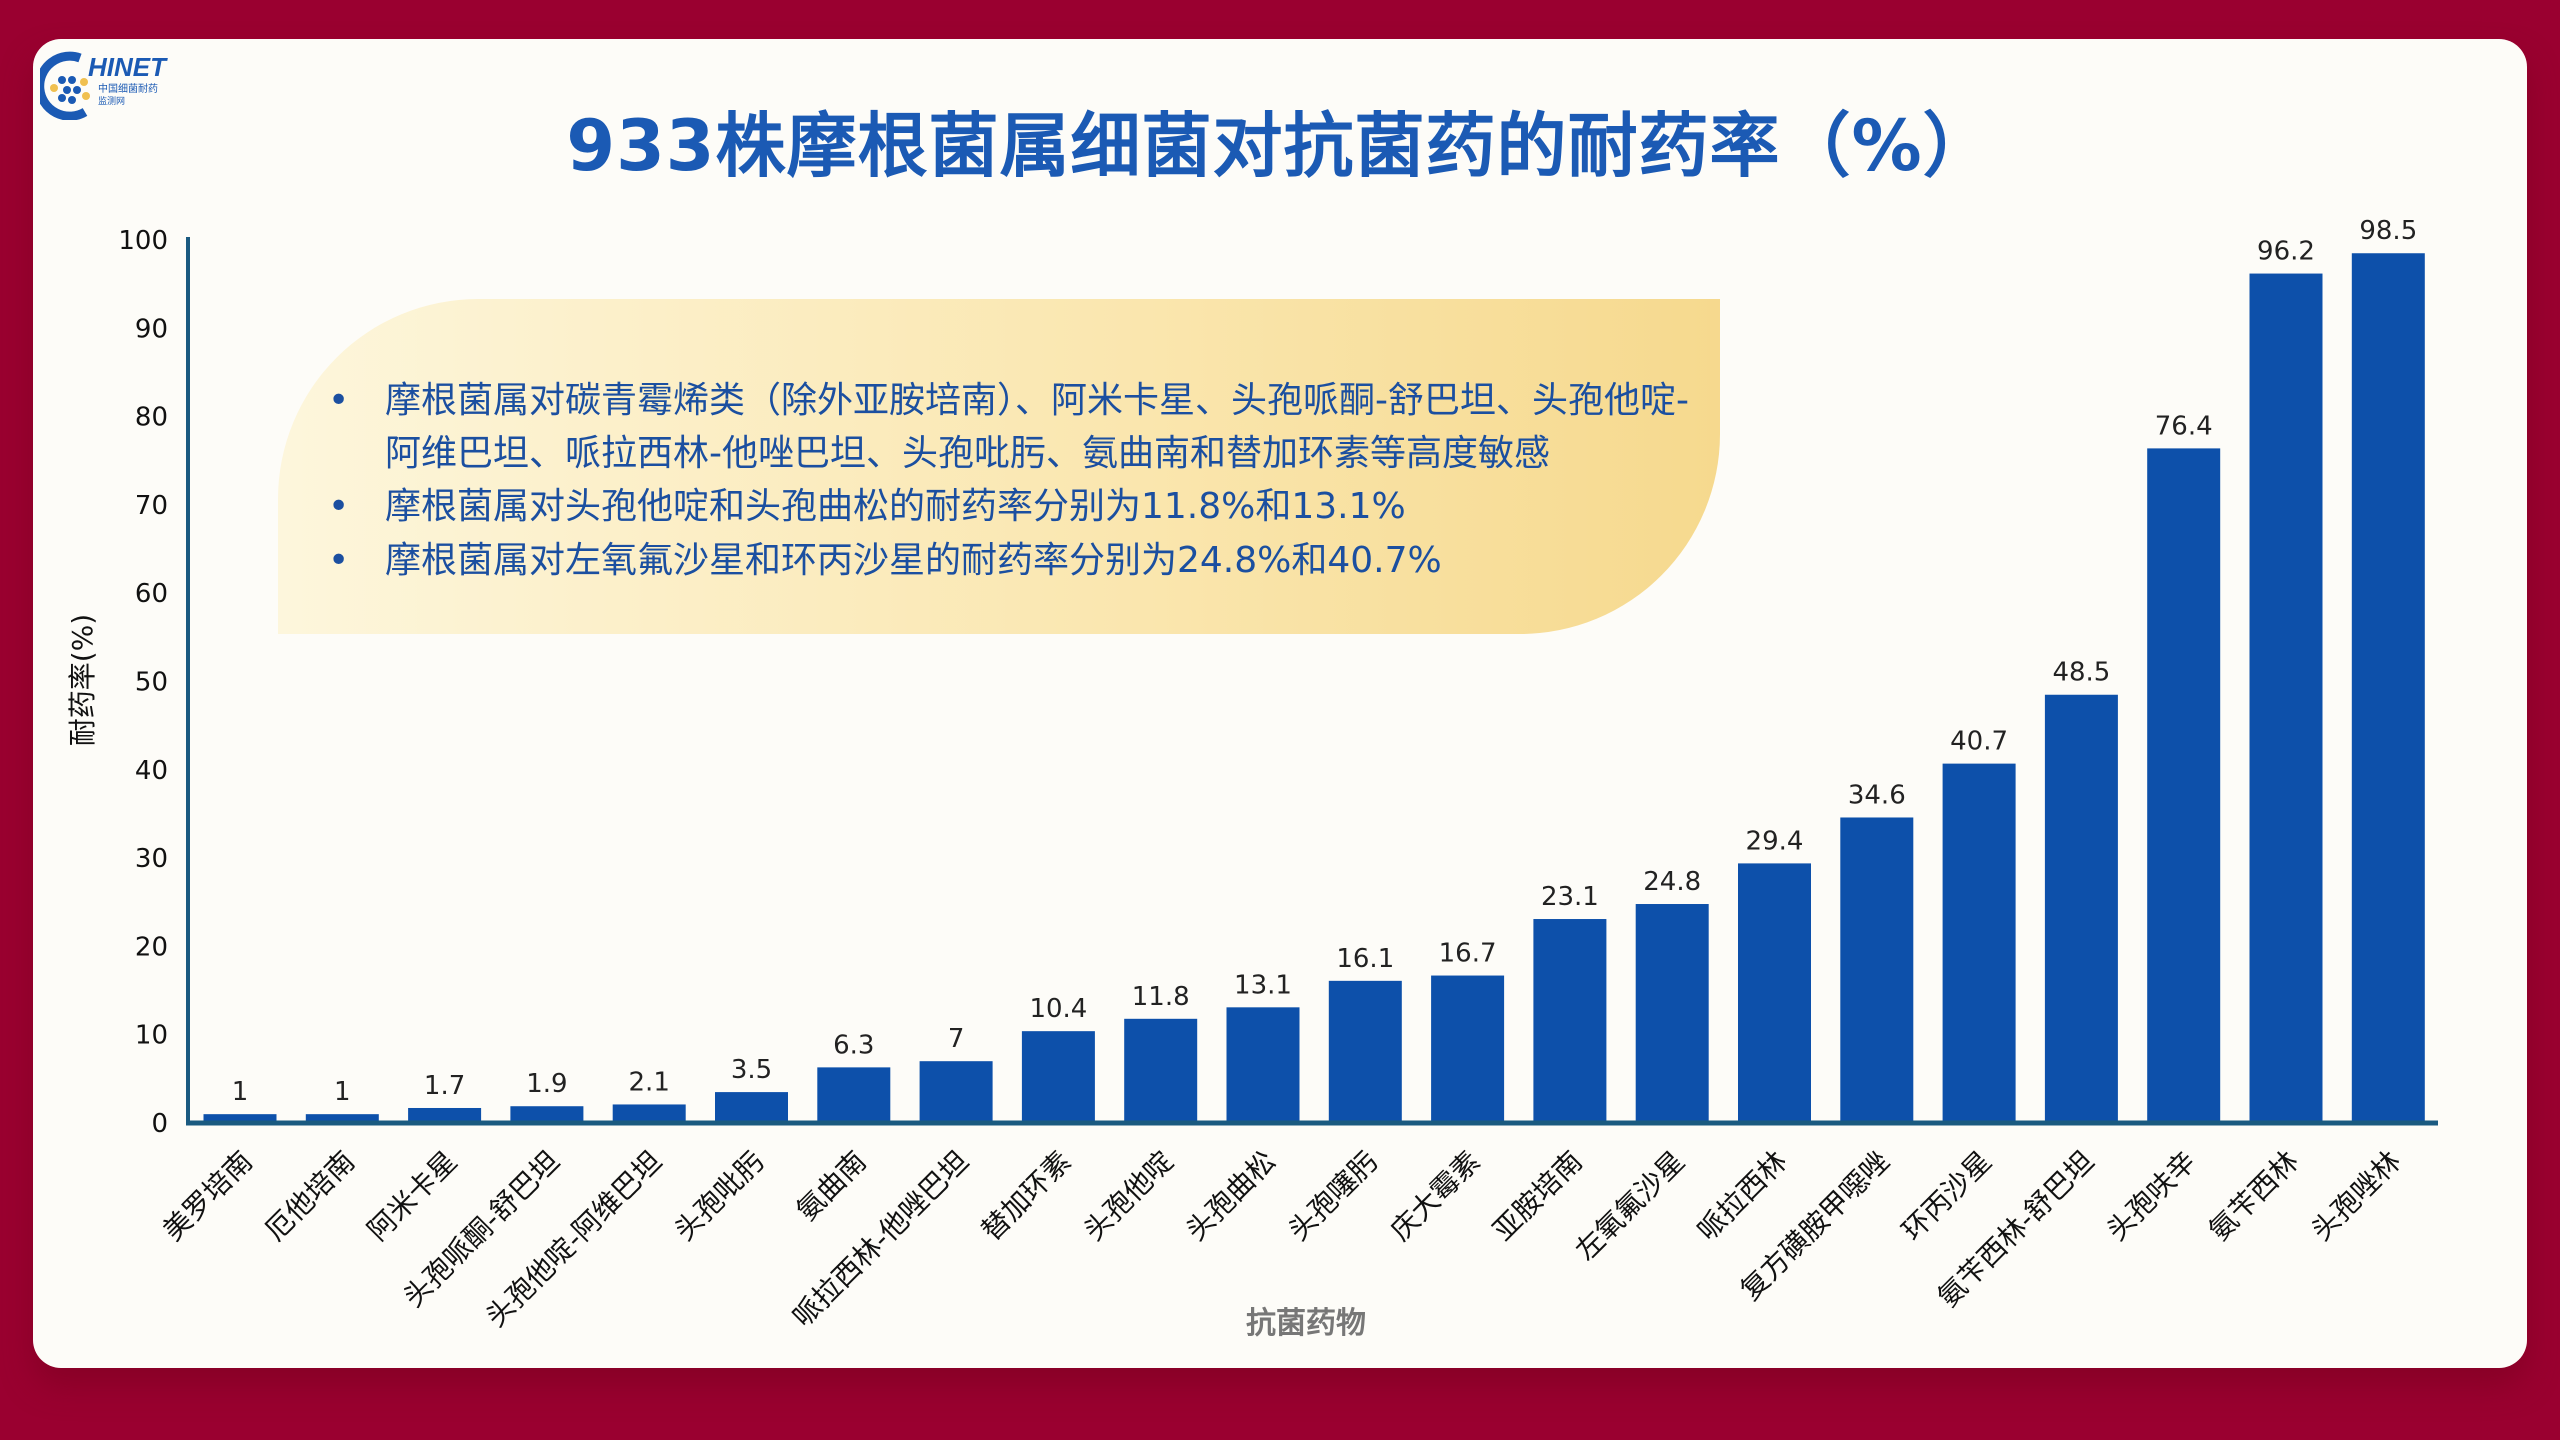  Describe the element at coordinates (128, 67) in the screenshot. I see `svg-text: HINET` at that location.